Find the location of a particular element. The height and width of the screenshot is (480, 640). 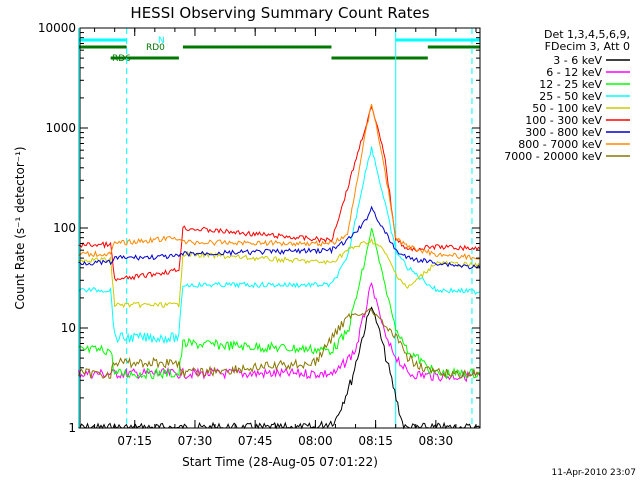

legend-label: 7000 - 20000 keV is located at coordinates (553, 156).